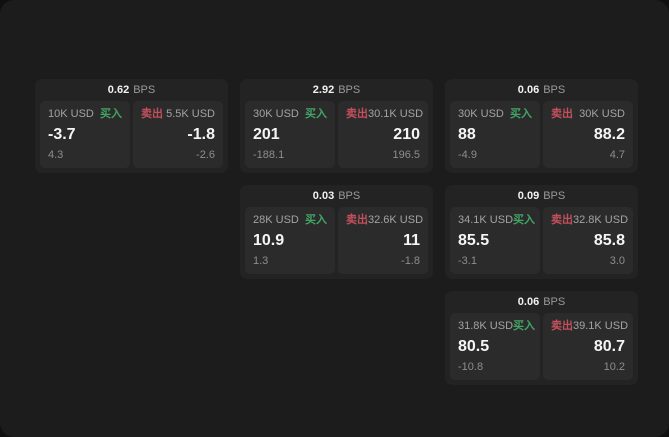 Image resolution: width=669 pixels, height=437 pixels. Describe the element at coordinates (601, 220) in the screenshot. I see `sell-size: 32.8K USD` at that location.